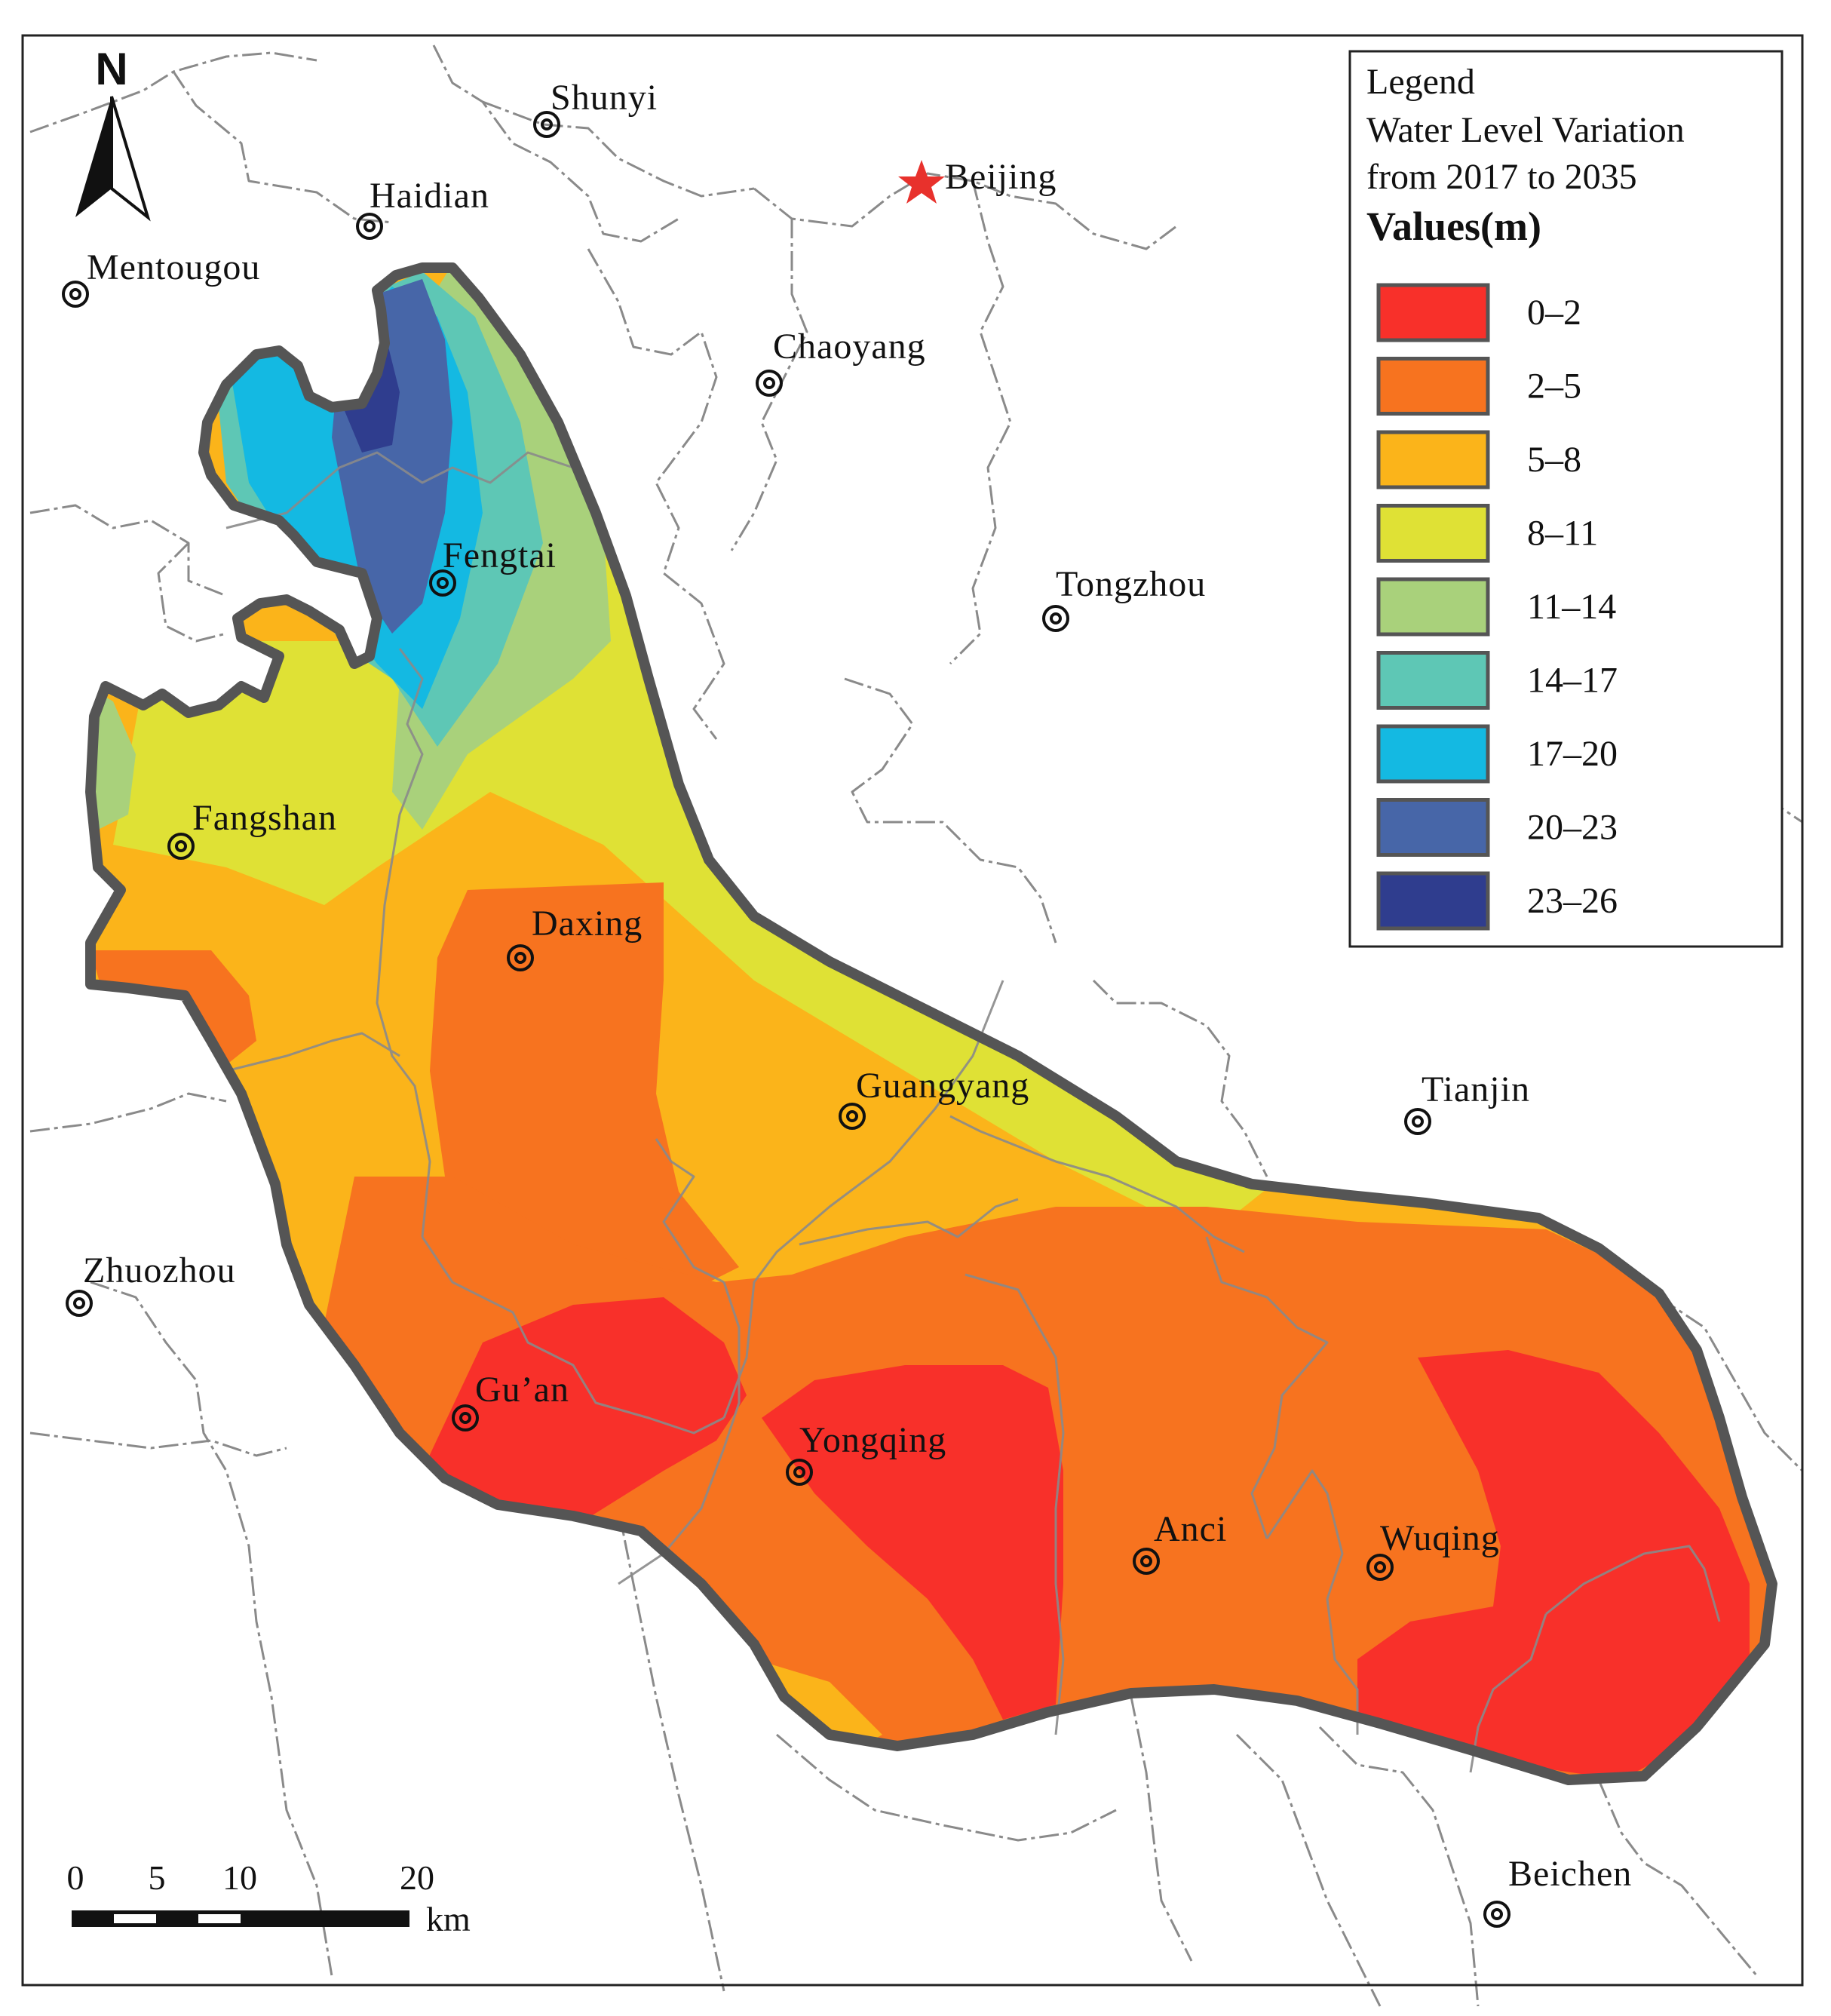 The height and width of the screenshot is (2016, 1831). Describe the element at coordinates (173, 267) in the screenshot. I see `place-label: Mentougou` at that location.